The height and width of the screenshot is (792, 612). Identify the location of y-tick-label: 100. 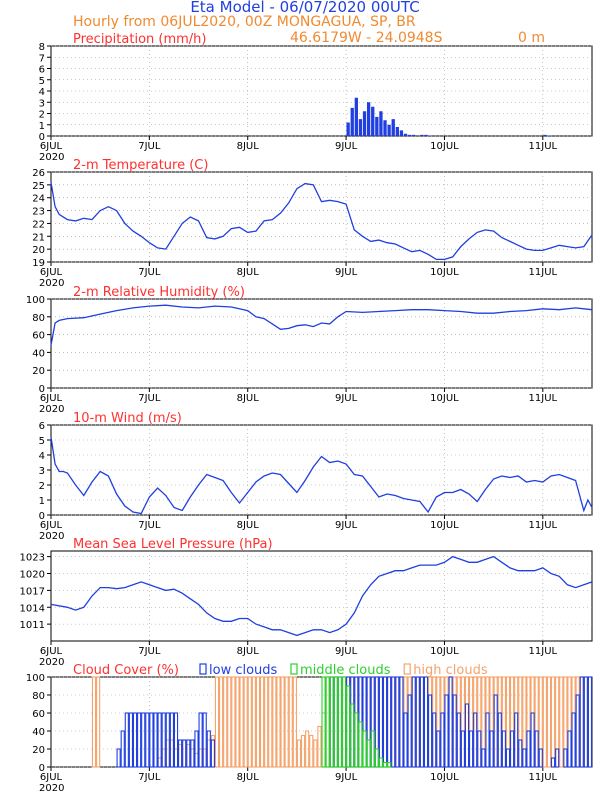
(35, 300).